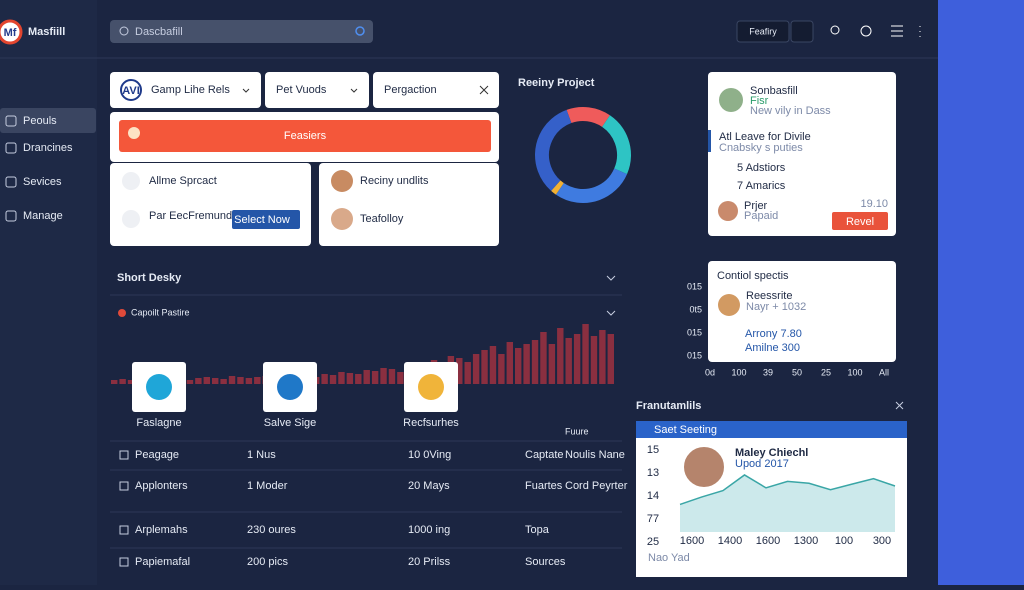 The width and height of the screenshot is (1024, 590). I want to click on accent, so click(709, 141).